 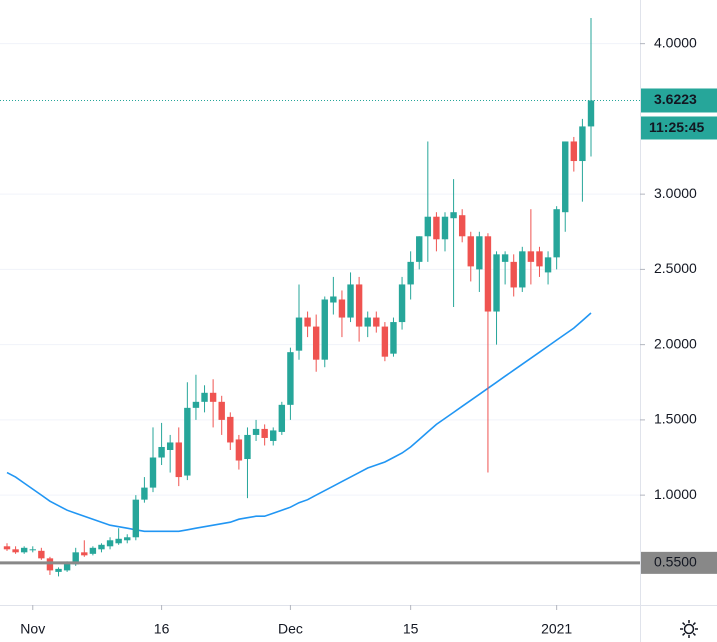 What do you see at coordinates (290, 629) in the screenshot?
I see `x-tick-label: Dec` at bounding box center [290, 629].